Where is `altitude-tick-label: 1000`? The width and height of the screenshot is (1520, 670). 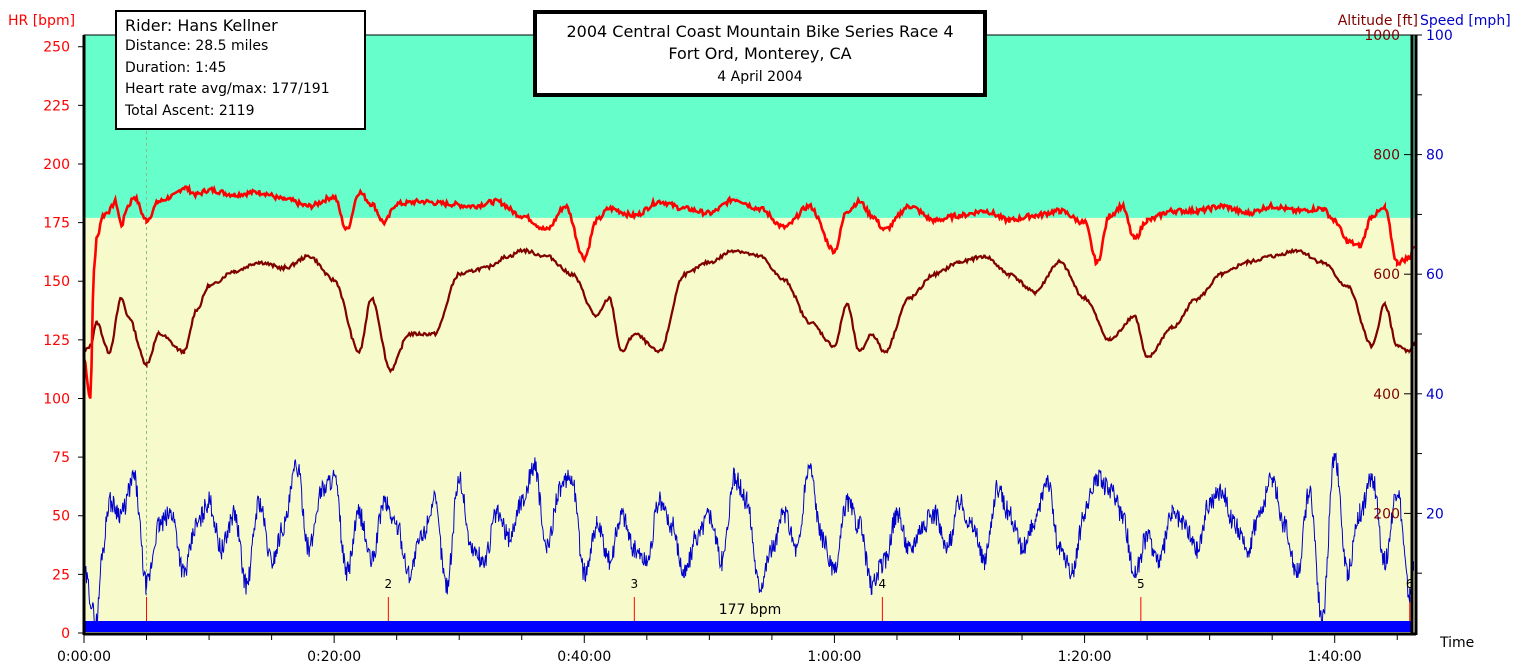
altitude-tick-label: 1000 is located at coordinates (1382, 36).